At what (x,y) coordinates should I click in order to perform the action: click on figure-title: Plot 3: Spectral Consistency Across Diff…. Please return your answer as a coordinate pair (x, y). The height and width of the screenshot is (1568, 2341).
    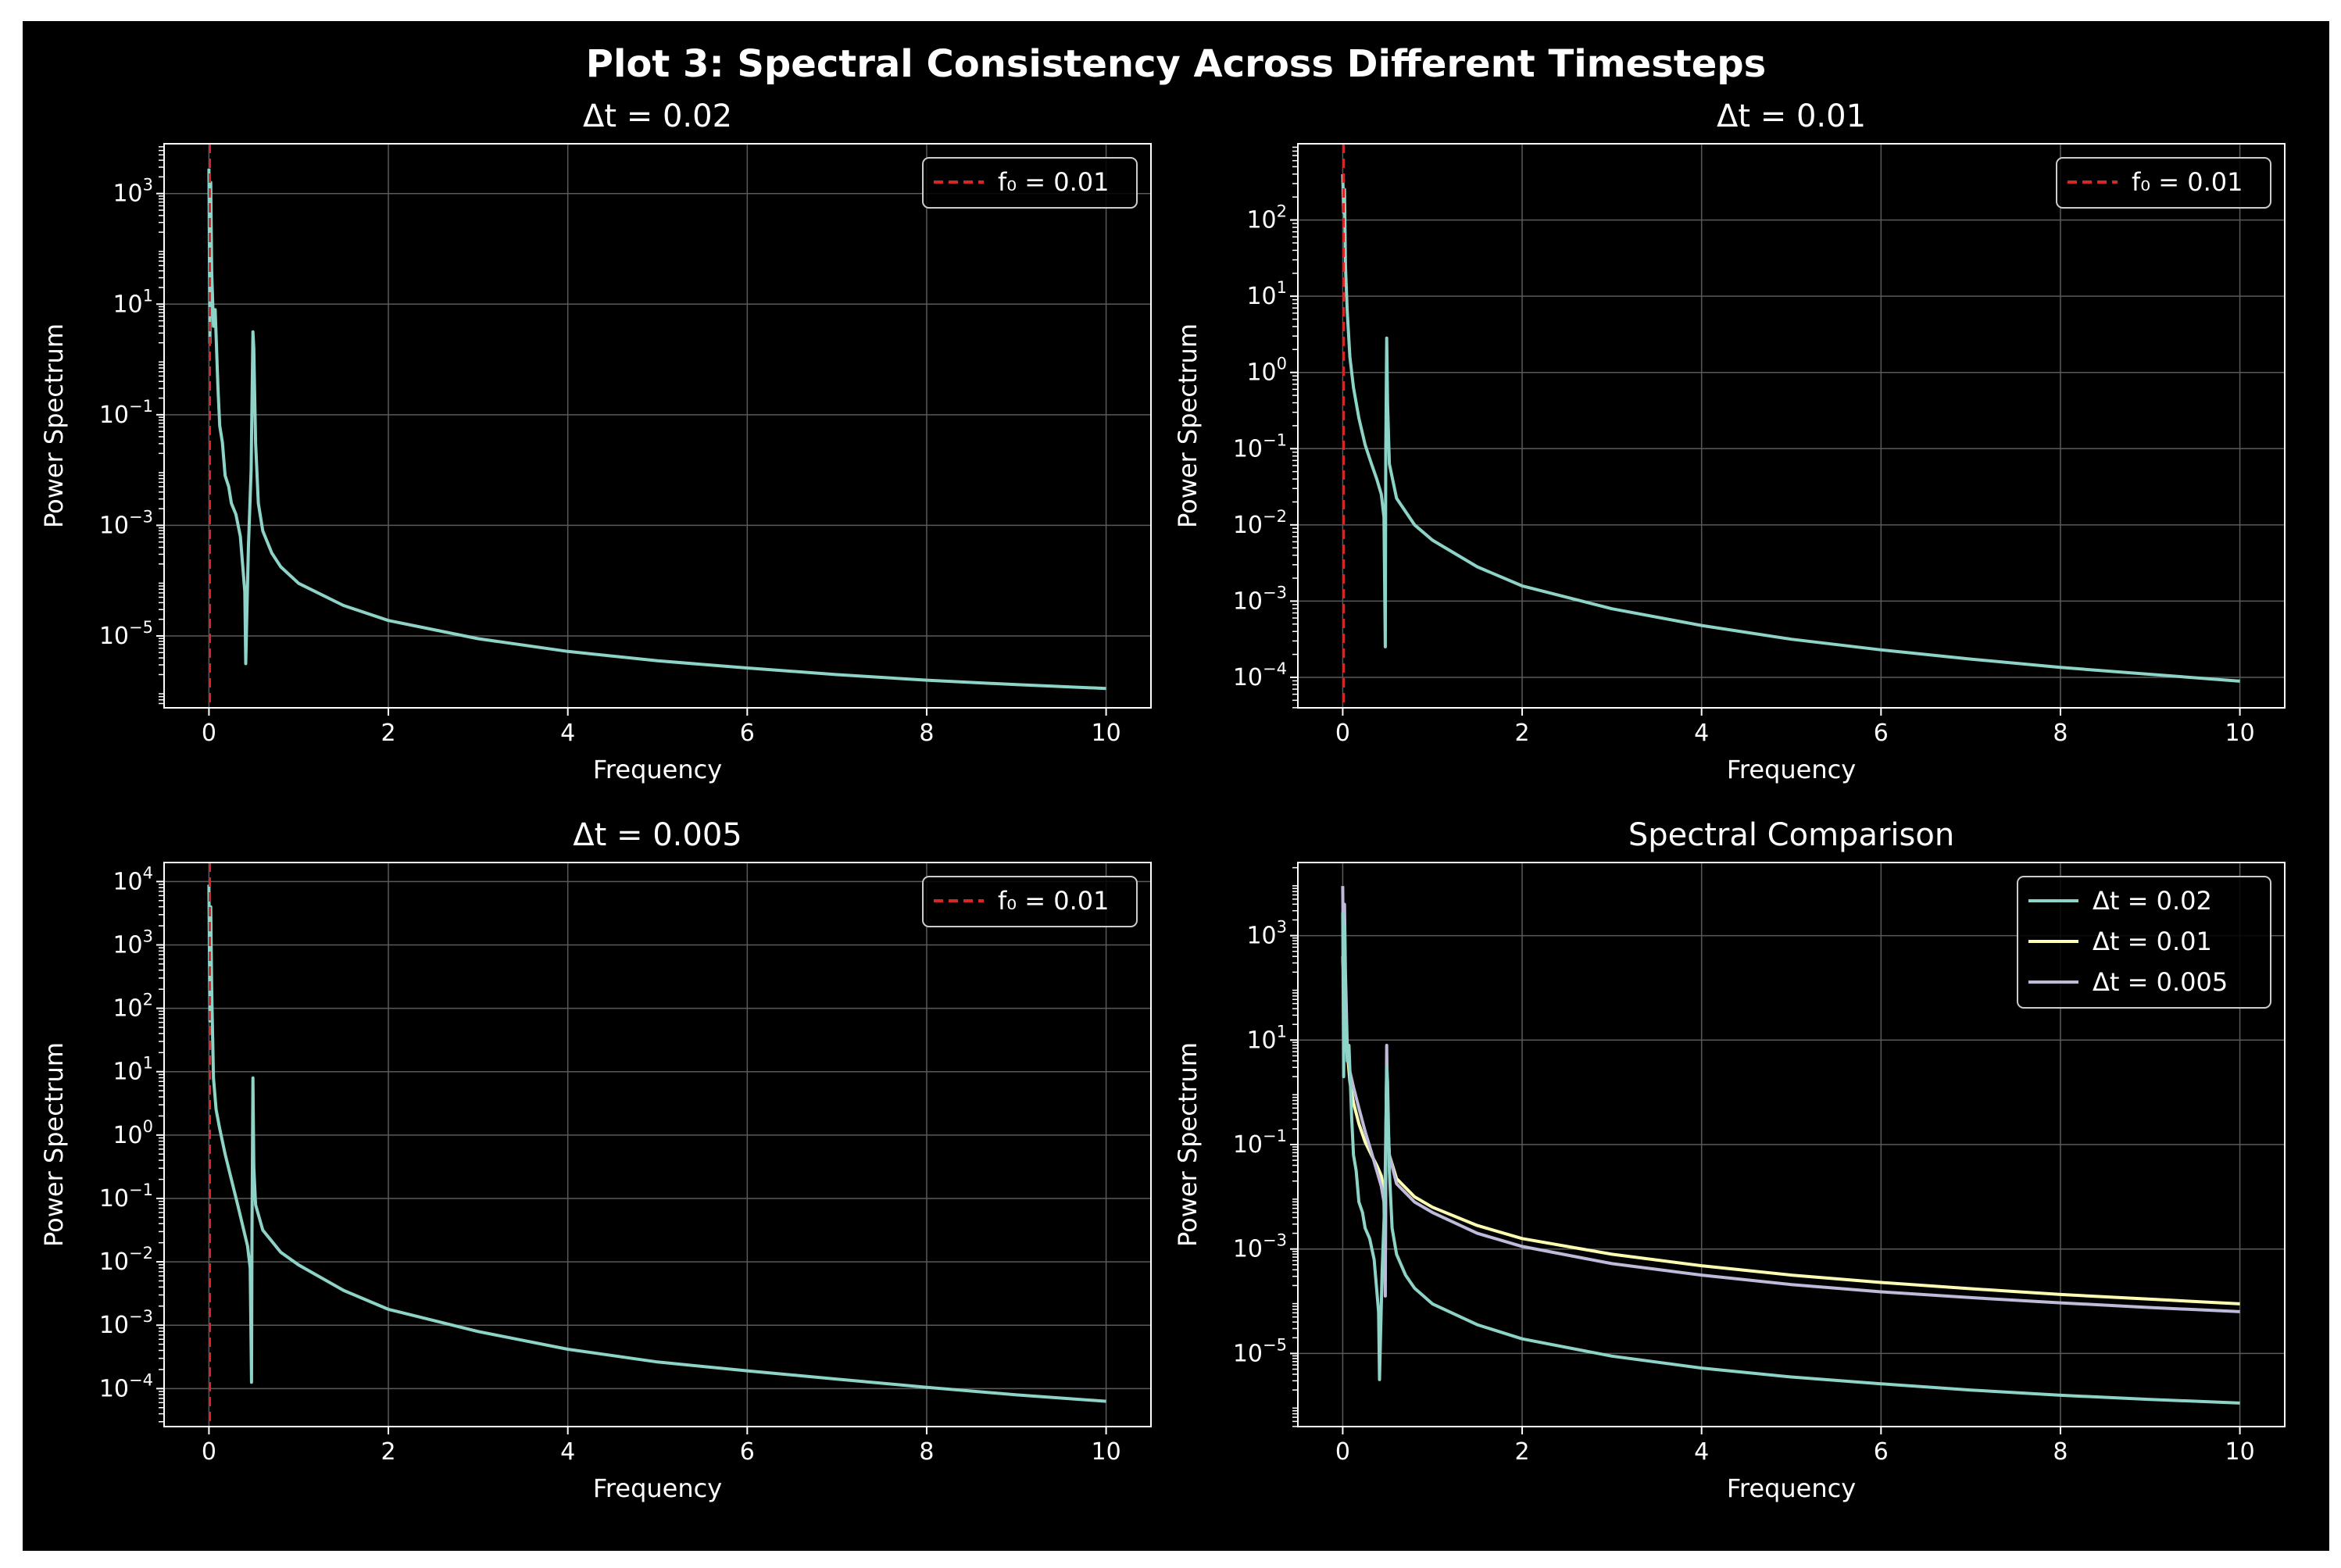
    Looking at the image, I should click on (1176, 64).